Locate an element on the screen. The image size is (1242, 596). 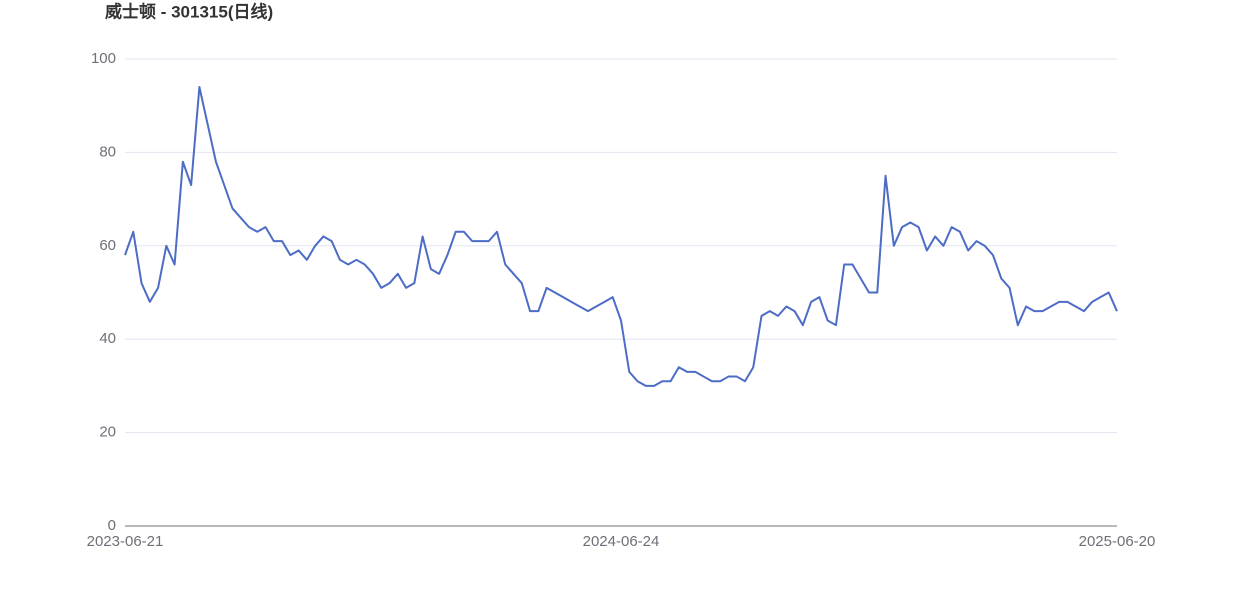
x-tick-label: 2025-06-20 is located at coordinates (1117, 541).